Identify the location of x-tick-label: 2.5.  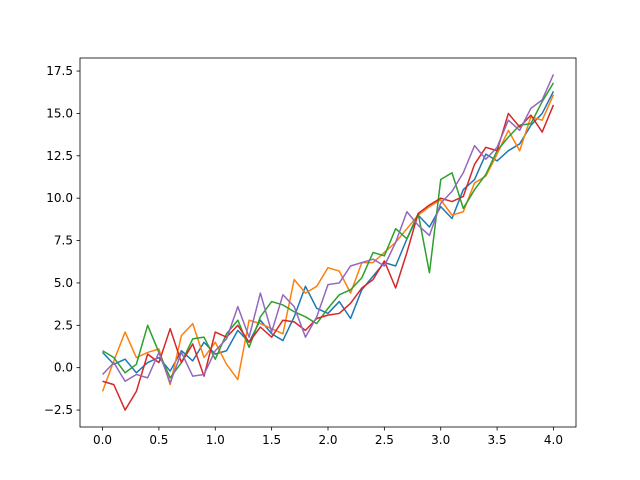
(384, 440).